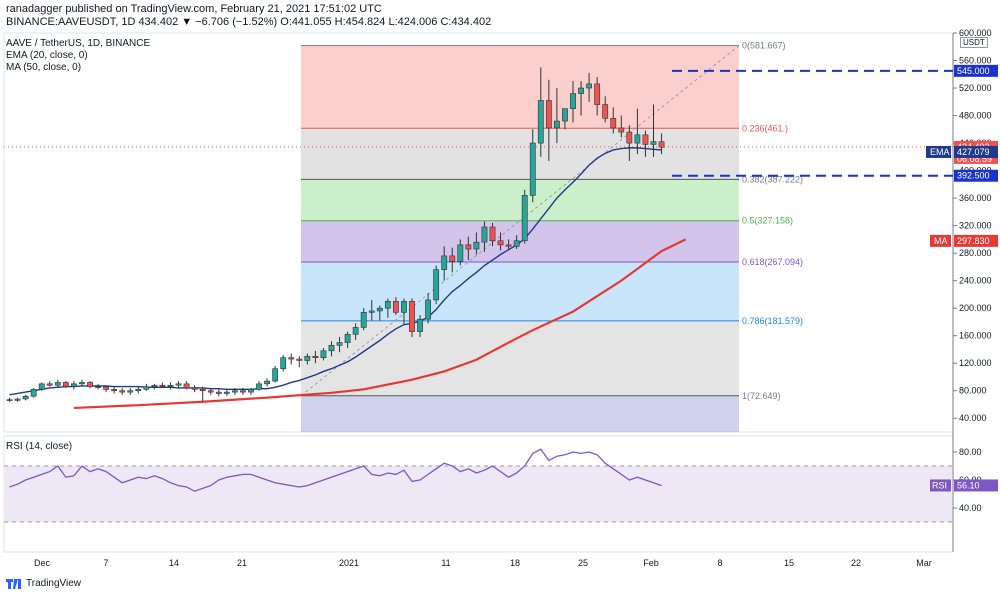 This screenshot has width=1000, height=598. What do you see at coordinates (968, 485) in the screenshot?
I see `rsi-value-badge: 56.10` at bounding box center [968, 485].